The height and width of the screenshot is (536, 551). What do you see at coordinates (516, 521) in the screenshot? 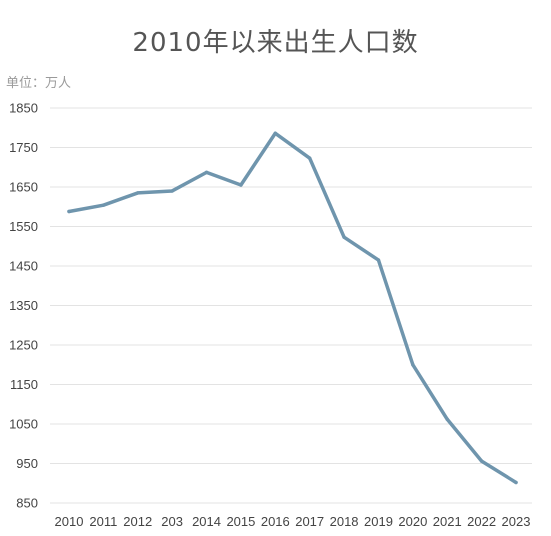
I see `x-tick-label: 2023` at bounding box center [516, 521].